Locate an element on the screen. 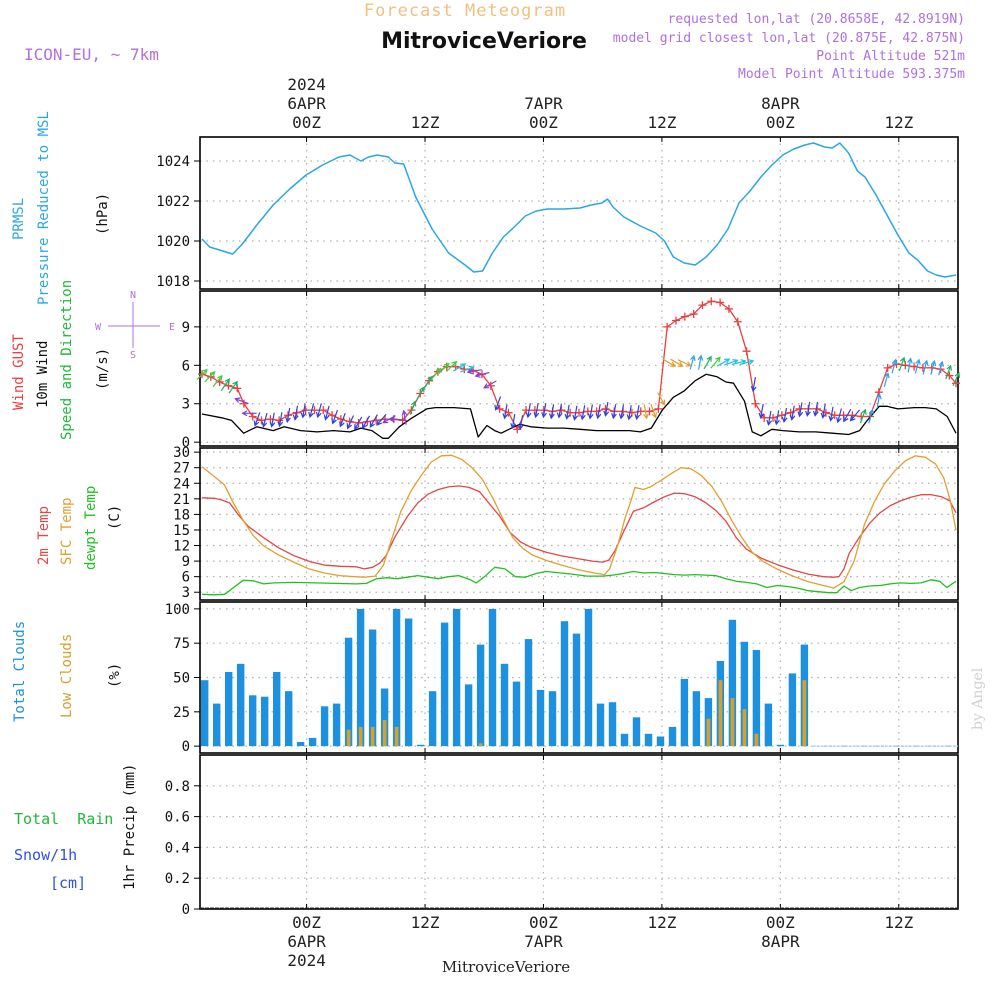  clouds-panel: 0 25 50 75 100 is located at coordinates (562, 678).